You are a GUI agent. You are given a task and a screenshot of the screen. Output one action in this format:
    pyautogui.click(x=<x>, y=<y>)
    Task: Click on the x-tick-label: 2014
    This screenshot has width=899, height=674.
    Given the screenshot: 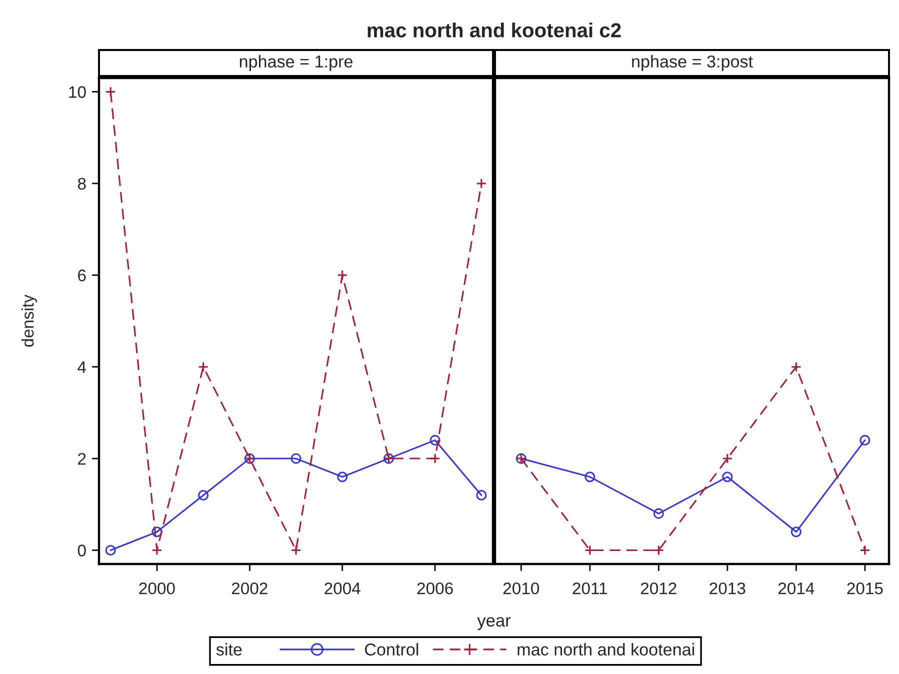 What is the action you would take?
    pyautogui.click(x=796, y=588)
    